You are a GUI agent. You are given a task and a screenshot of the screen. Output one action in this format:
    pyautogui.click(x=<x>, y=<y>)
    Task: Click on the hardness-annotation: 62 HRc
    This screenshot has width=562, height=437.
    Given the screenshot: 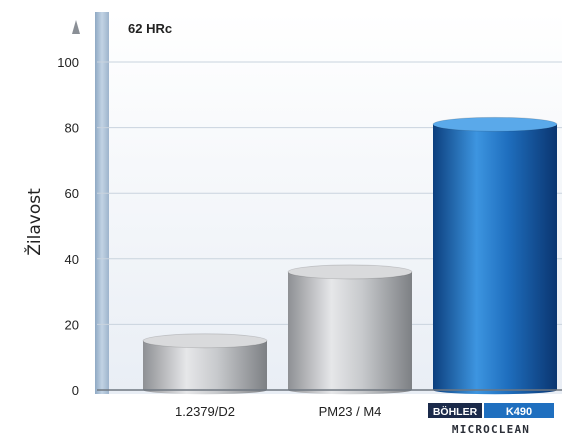 What is the action you would take?
    pyautogui.click(x=150, y=28)
    